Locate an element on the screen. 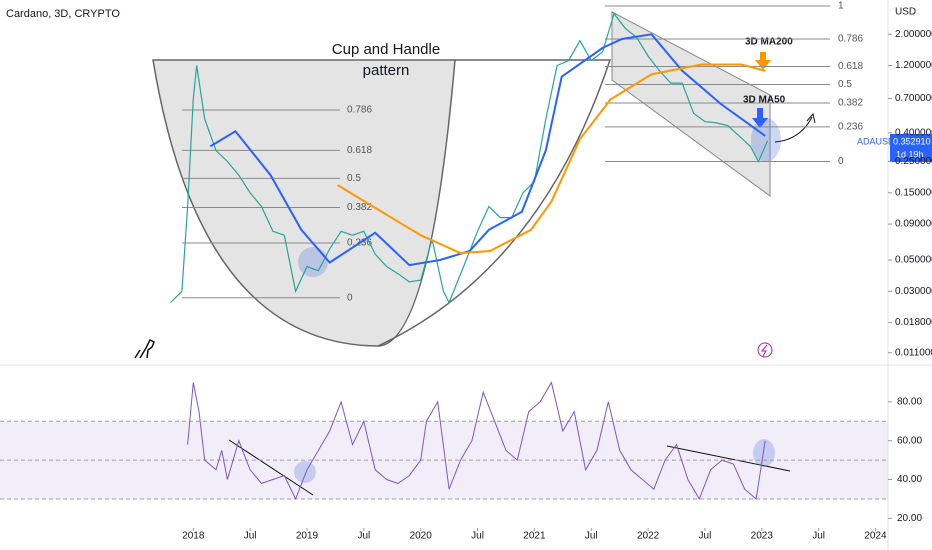  arrow-head is located at coordinates (811, 118).